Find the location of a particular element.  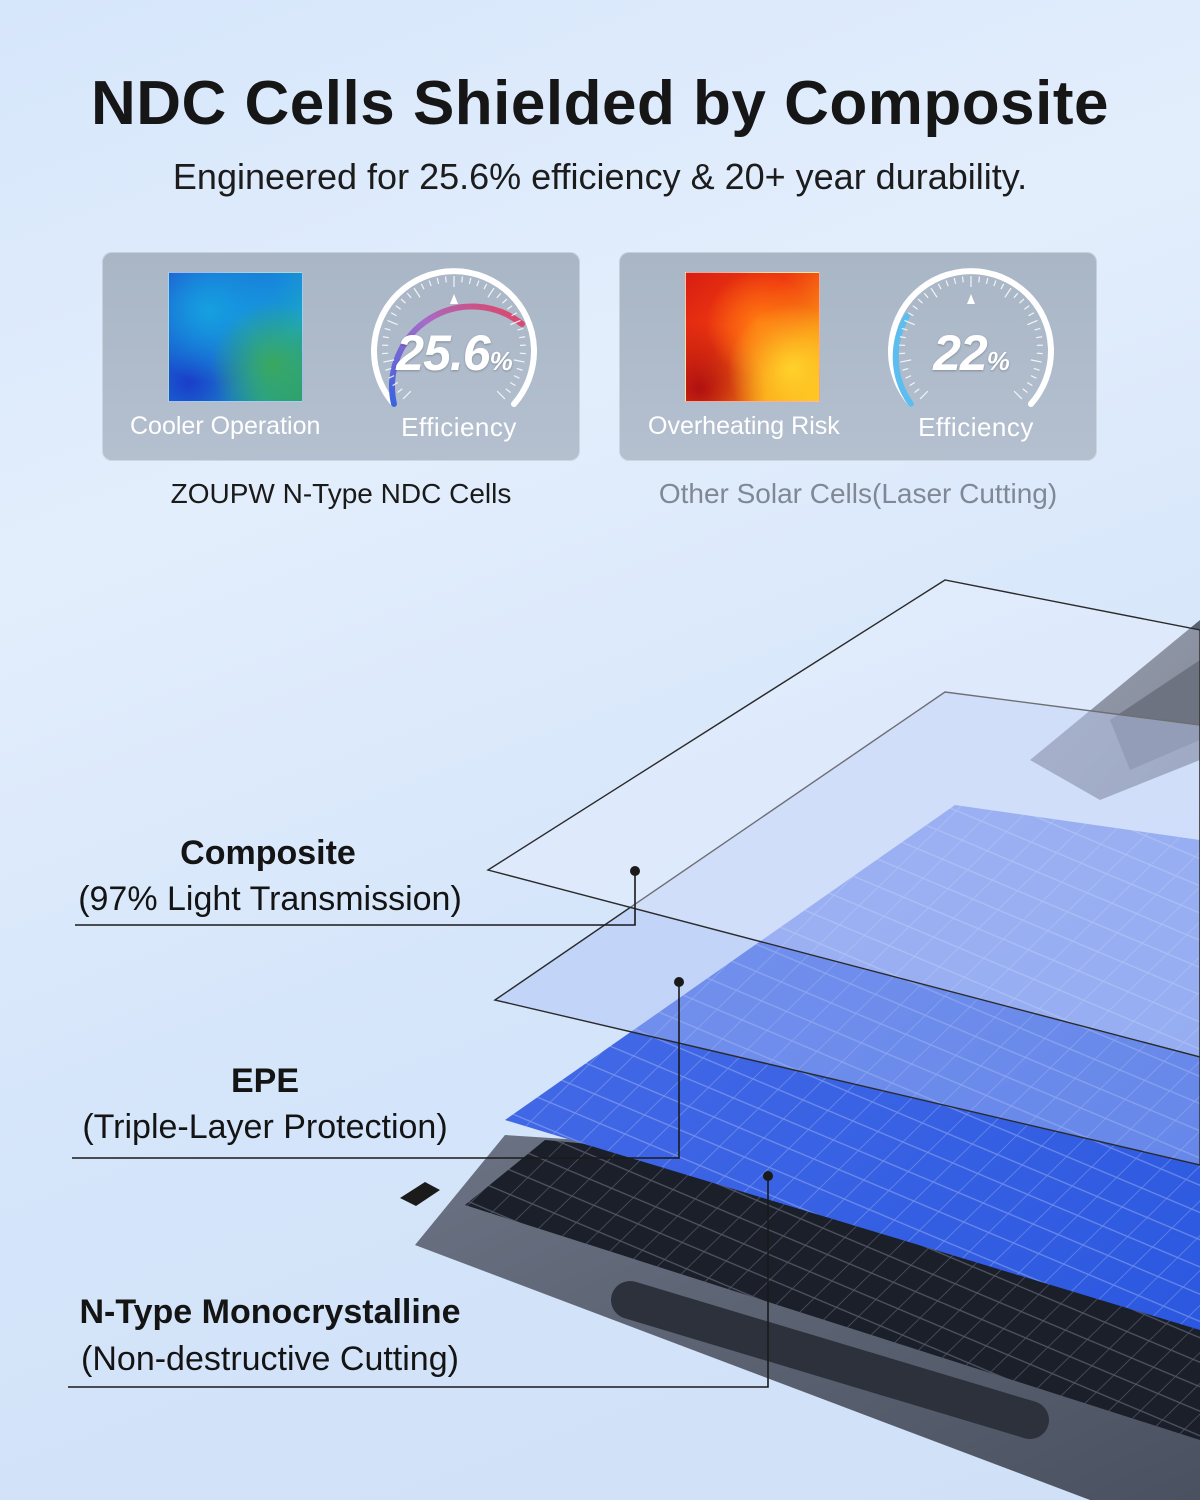

monocrystalline-title: N-Type Monocrystalline is located at coordinates (270, 1312).